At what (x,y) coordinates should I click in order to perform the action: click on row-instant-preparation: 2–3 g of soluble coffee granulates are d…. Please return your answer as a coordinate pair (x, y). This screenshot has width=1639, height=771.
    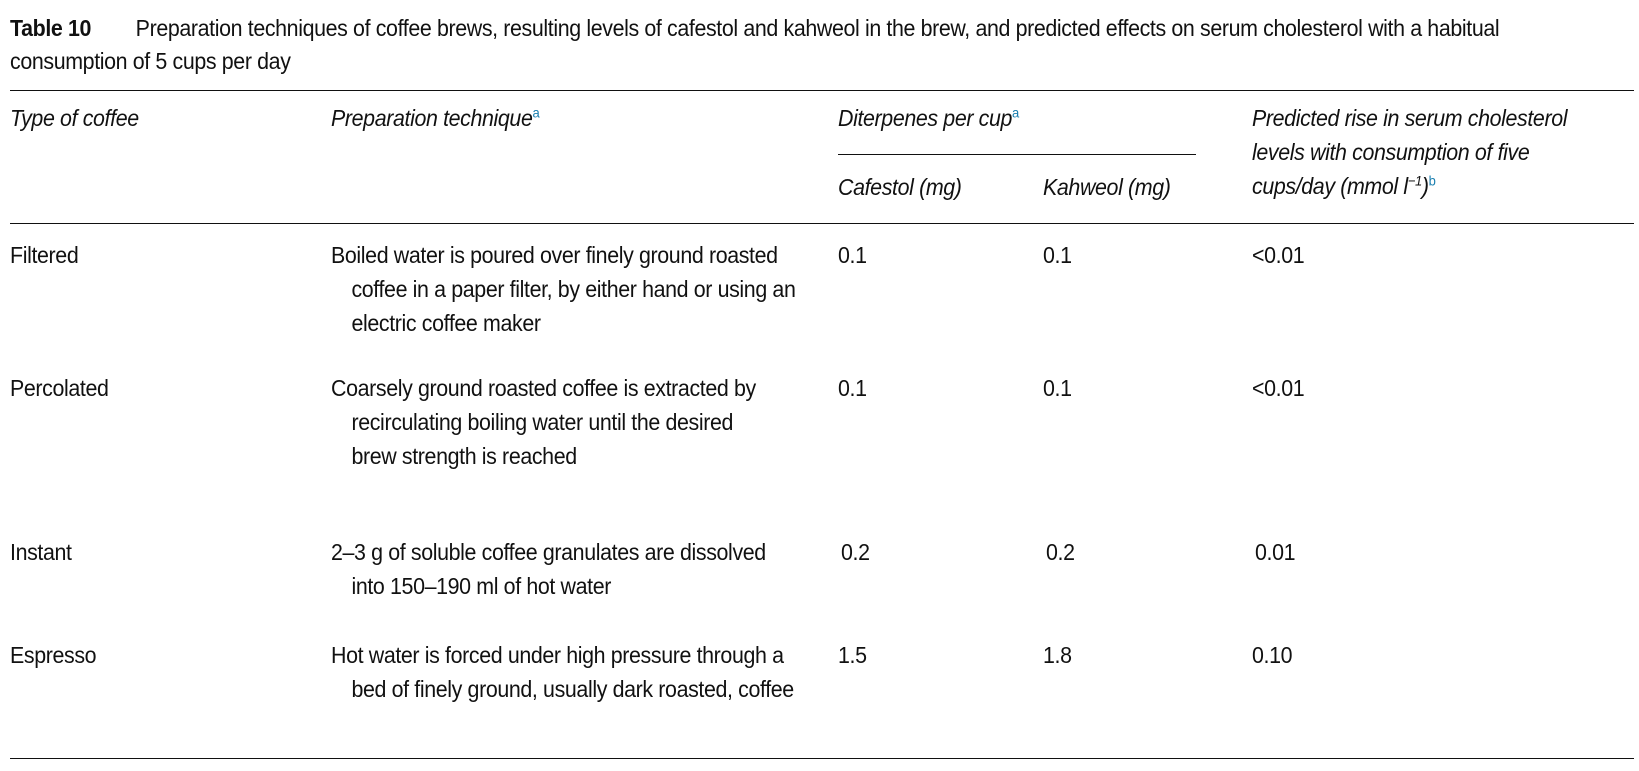
    Looking at the image, I should click on (548, 569).